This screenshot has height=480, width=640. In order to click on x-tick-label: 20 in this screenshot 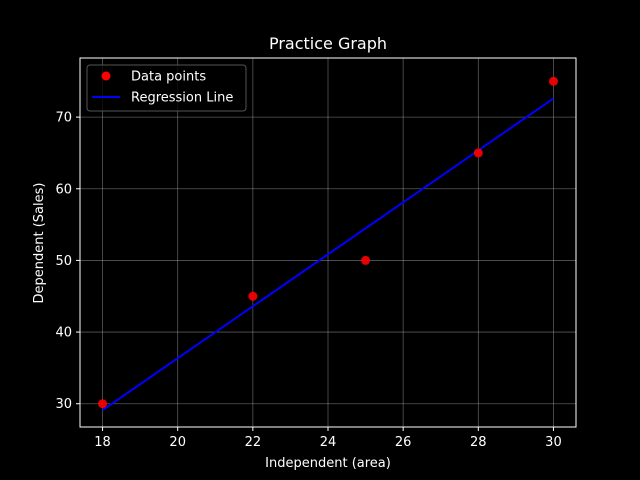, I will do `click(177, 442)`.